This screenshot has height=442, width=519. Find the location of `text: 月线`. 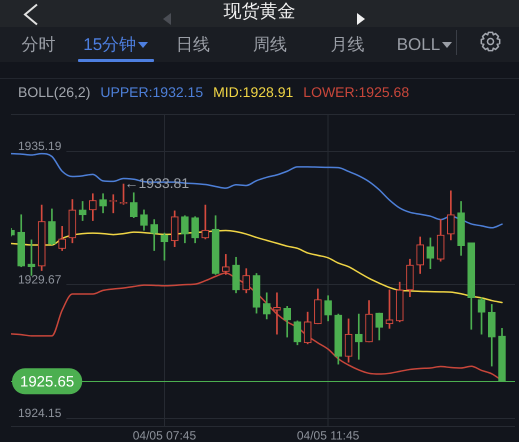

text: 月线 is located at coordinates (347, 45).